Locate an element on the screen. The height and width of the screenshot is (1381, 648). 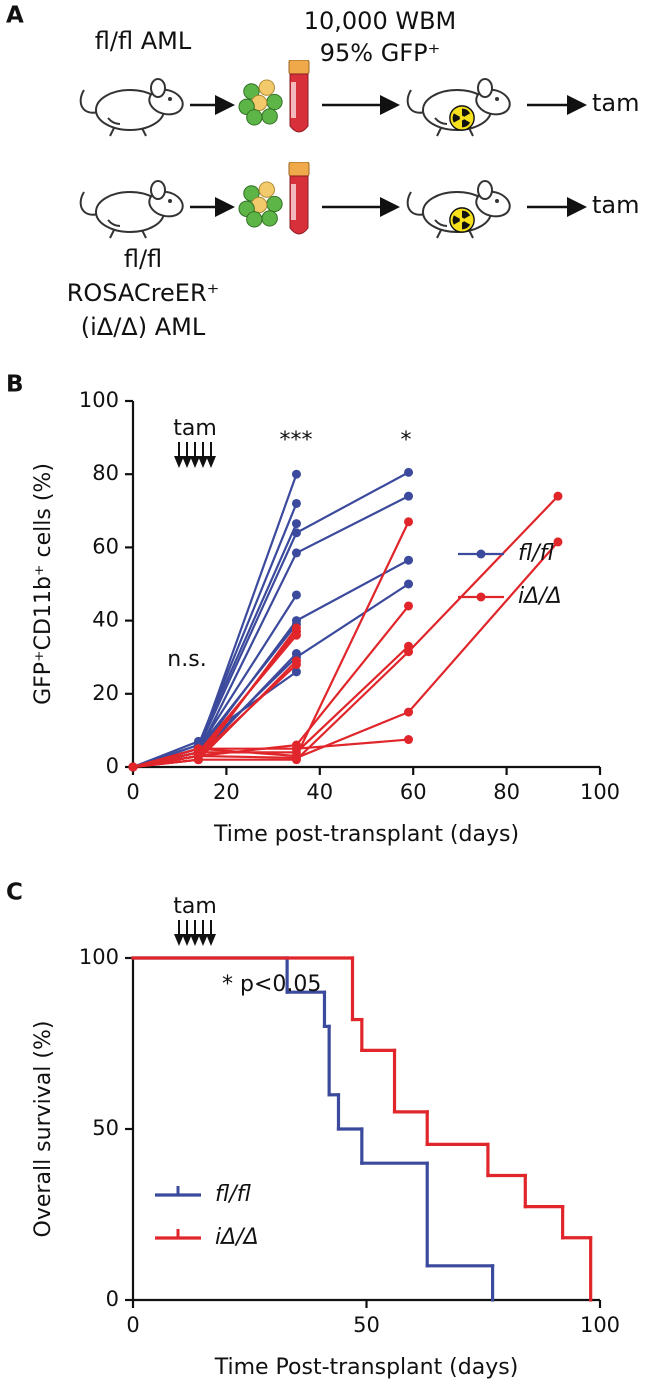
x-tick-label: 60 is located at coordinates (413, 792).